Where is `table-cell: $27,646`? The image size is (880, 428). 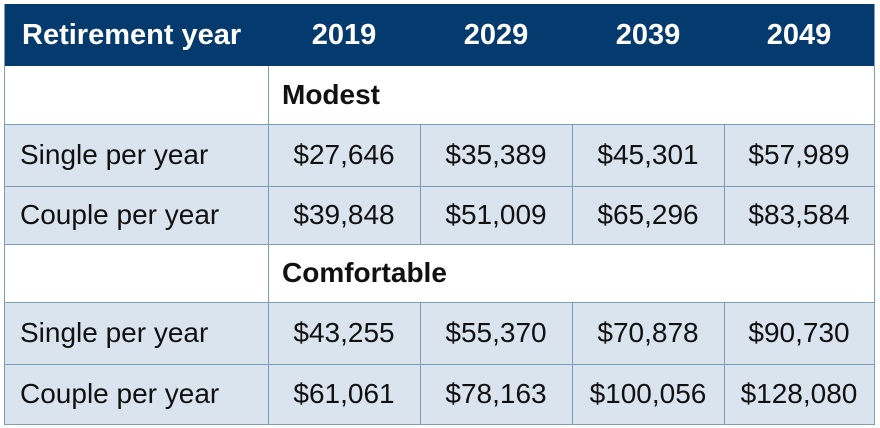 table-cell: $27,646 is located at coordinates (344, 155).